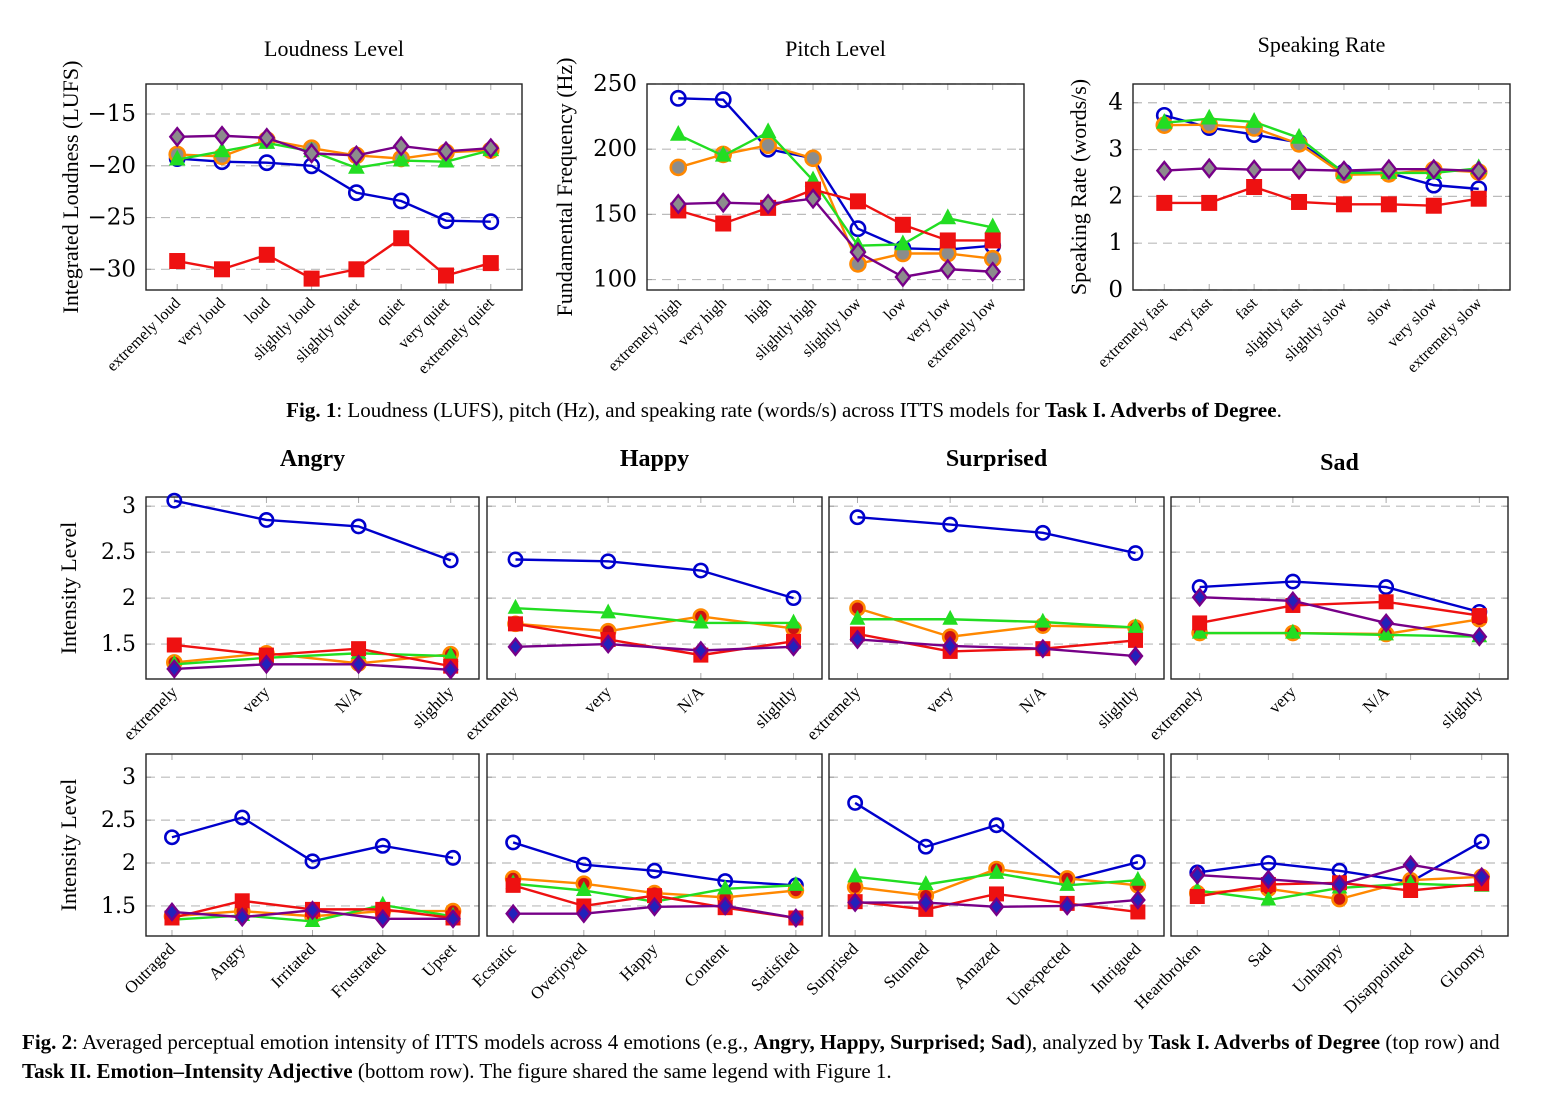  What do you see at coordinates (1191, 320) in the screenshot?
I see `x-tick-label: very fast` at bounding box center [1191, 320].